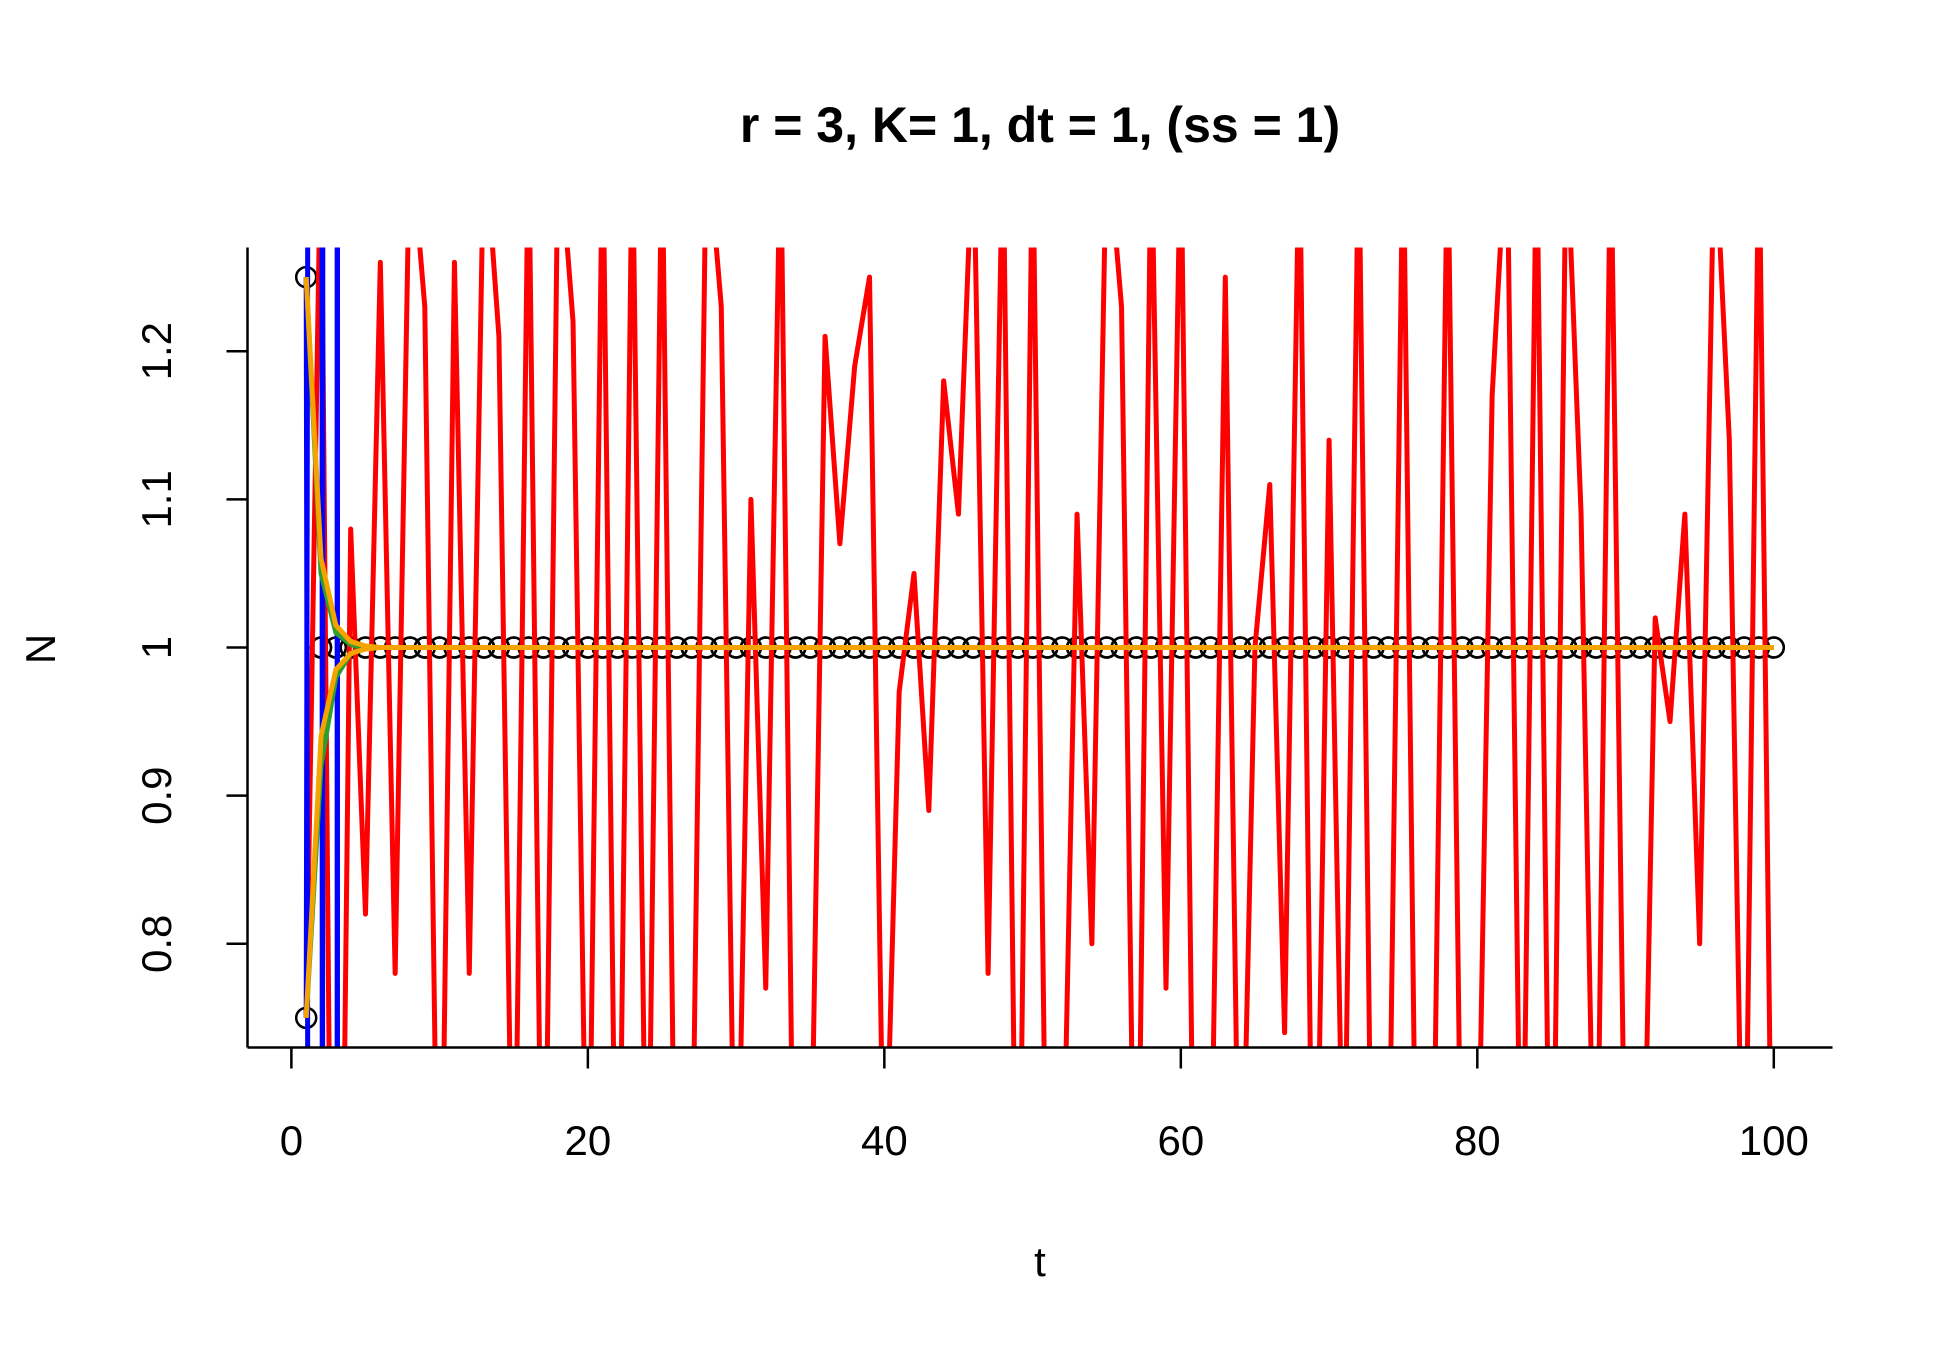 The image size is (1950, 1350). What do you see at coordinates (588, 1140) in the screenshot?
I see `x-tick-label: 20` at bounding box center [588, 1140].